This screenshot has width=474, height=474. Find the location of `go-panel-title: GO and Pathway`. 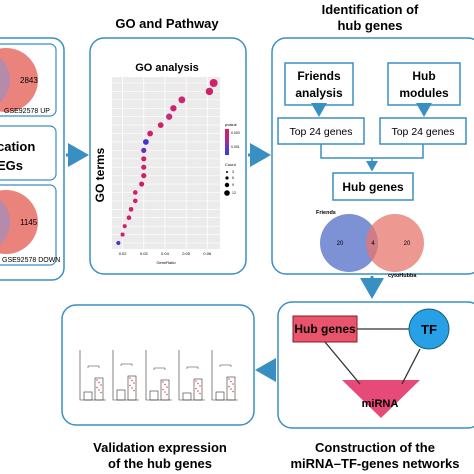

go-panel-title: GO and Pathway is located at coordinates (167, 23).